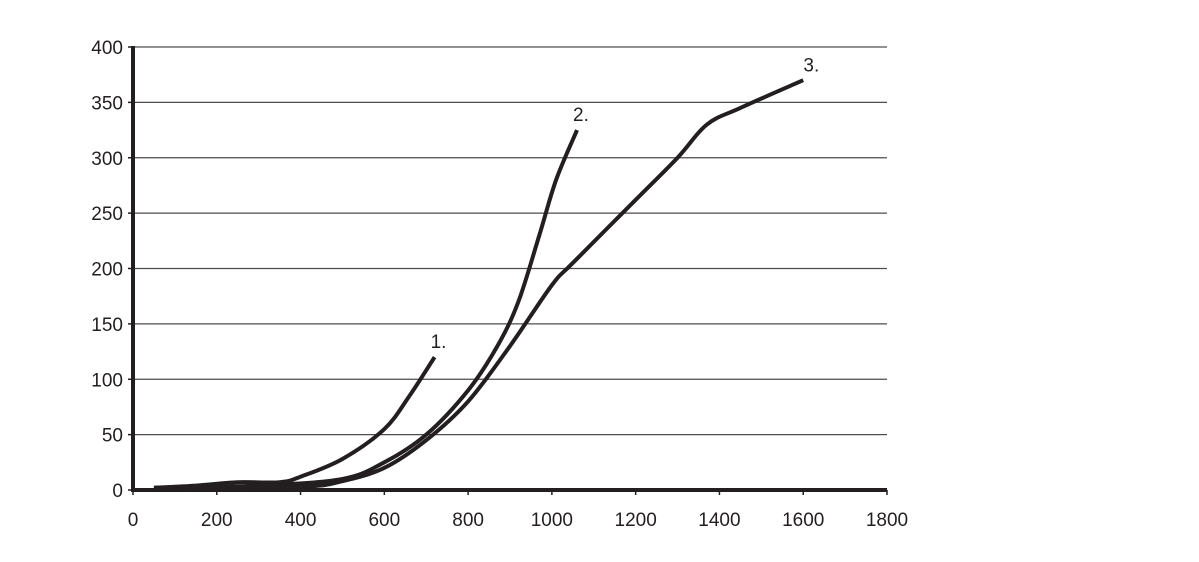 The image size is (1199, 562). Describe the element at coordinates (518, 510) in the screenshot. I see `x-axis-ticks: 0 200 400 600 800 1000 1200 1400 1600 1800` at that location.